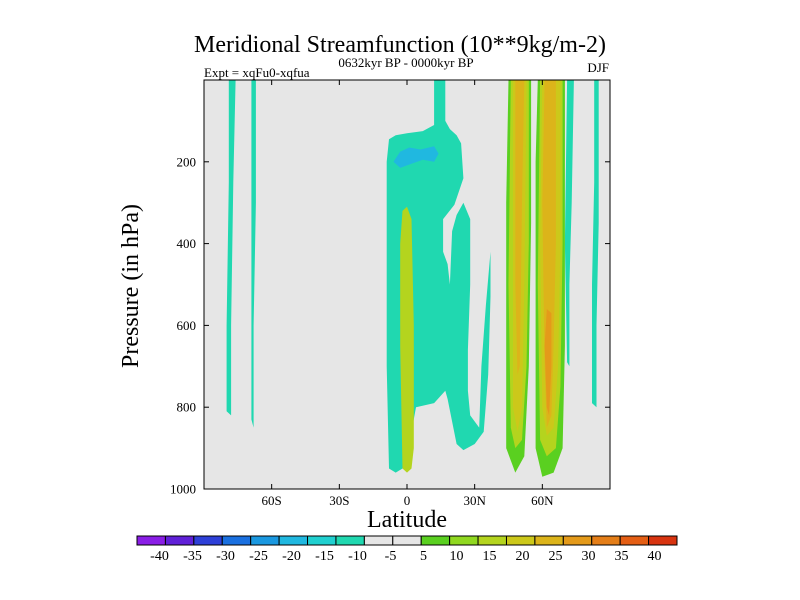 The height and width of the screenshot is (600, 800). Describe the element at coordinates (258, 556) in the screenshot. I see `colorbar-label: -25` at that location.